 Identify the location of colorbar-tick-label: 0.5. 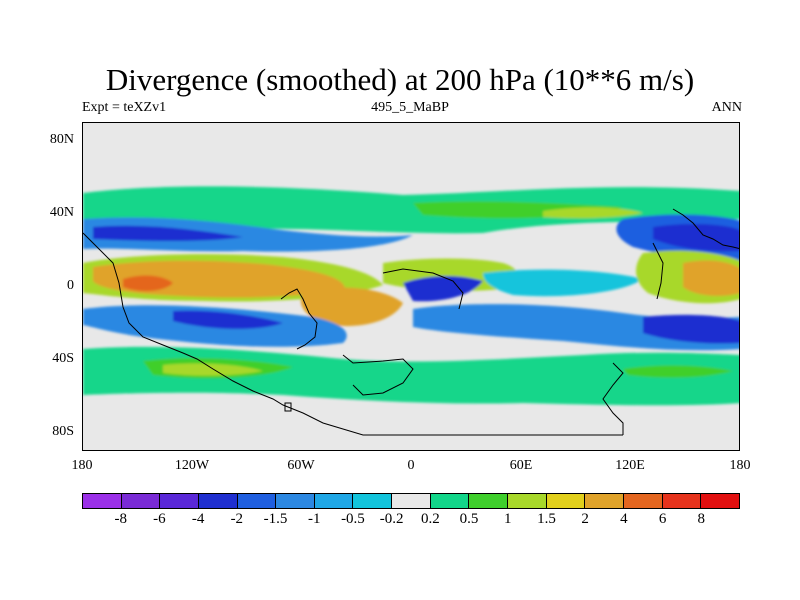
(469, 519).